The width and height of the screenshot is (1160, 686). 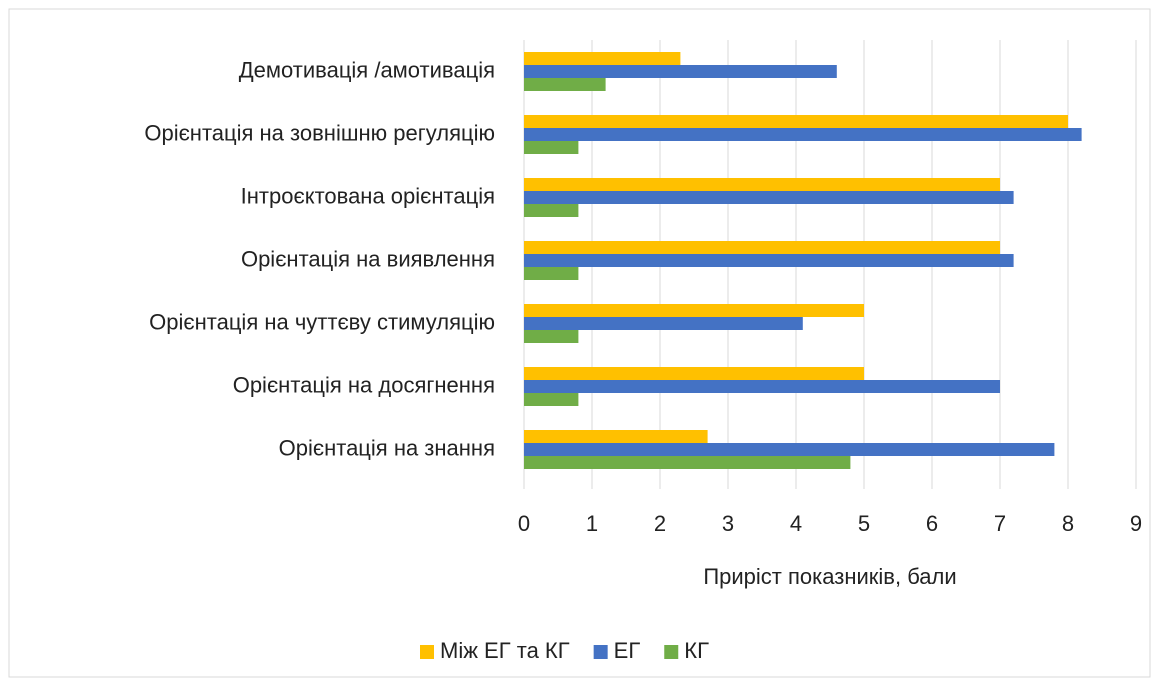 I want to click on x-tick-label: 0, so click(x=524, y=523).